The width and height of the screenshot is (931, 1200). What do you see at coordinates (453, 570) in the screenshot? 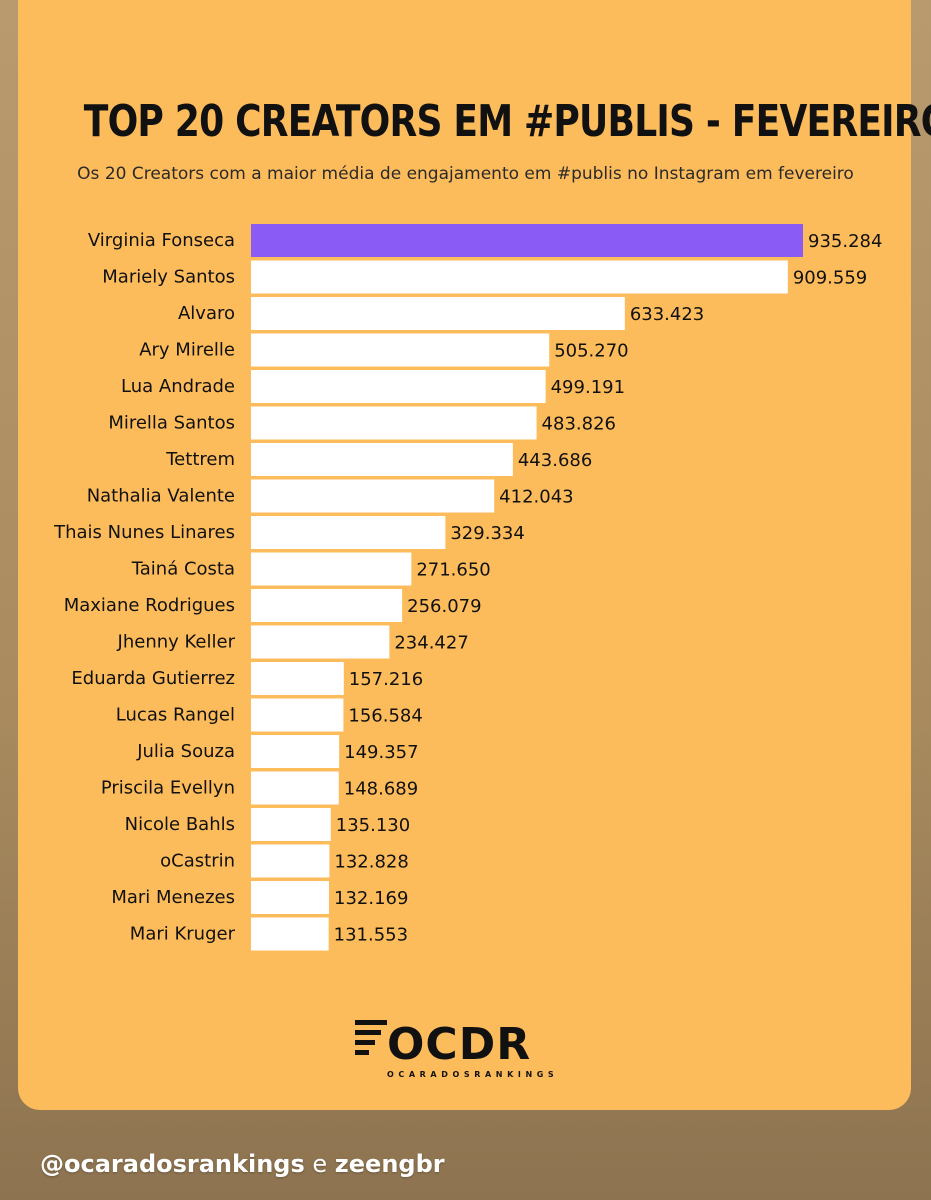
I see `value-label: 271.650` at bounding box center [453, 570].